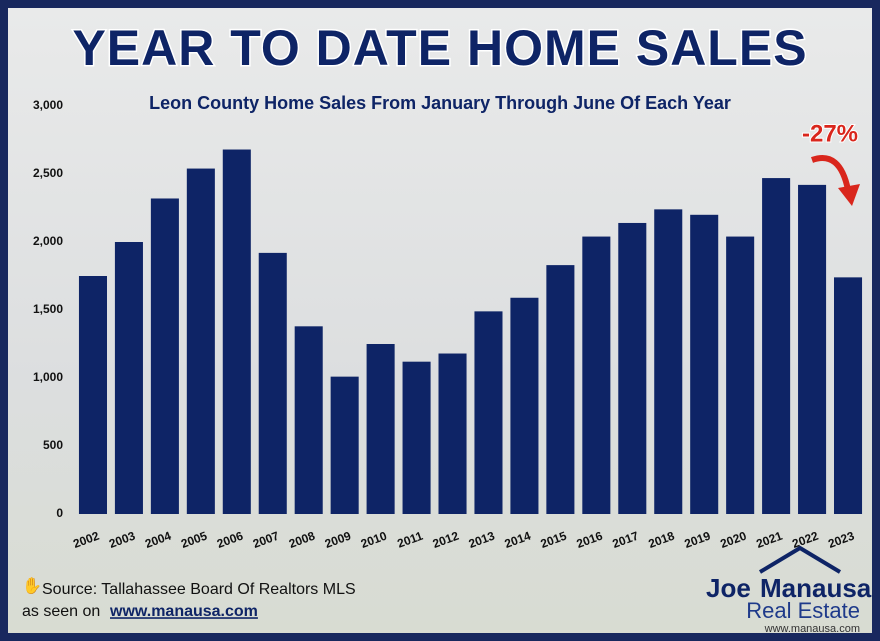 The image size is (880, 641). I want to click on y-tick-label: 1,500, so click(48, 309).